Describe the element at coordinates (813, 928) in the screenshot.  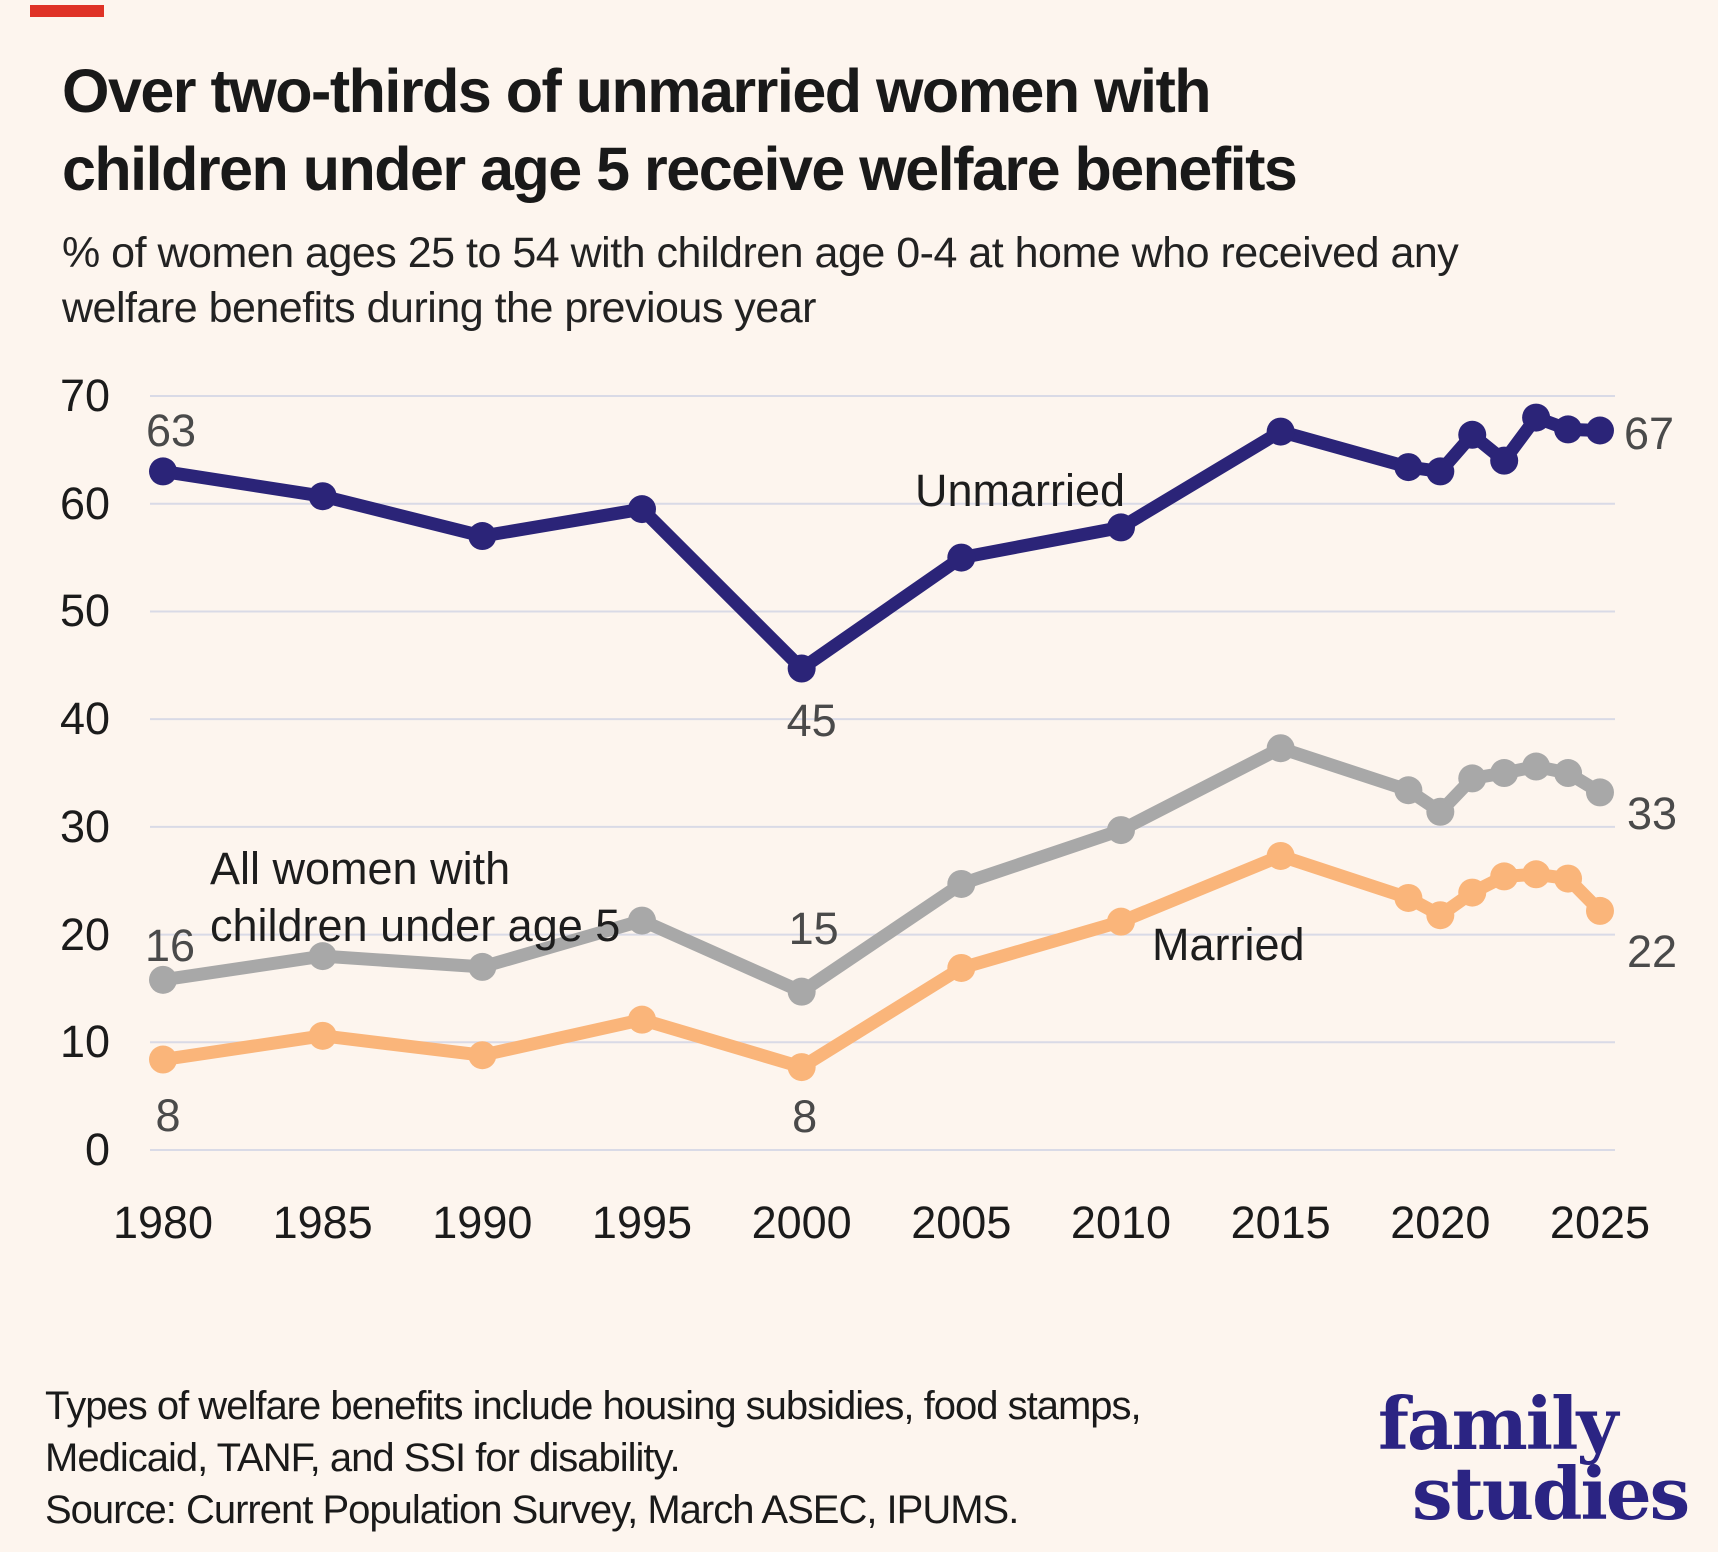
I see `annotation-value-4: 15` at that location.